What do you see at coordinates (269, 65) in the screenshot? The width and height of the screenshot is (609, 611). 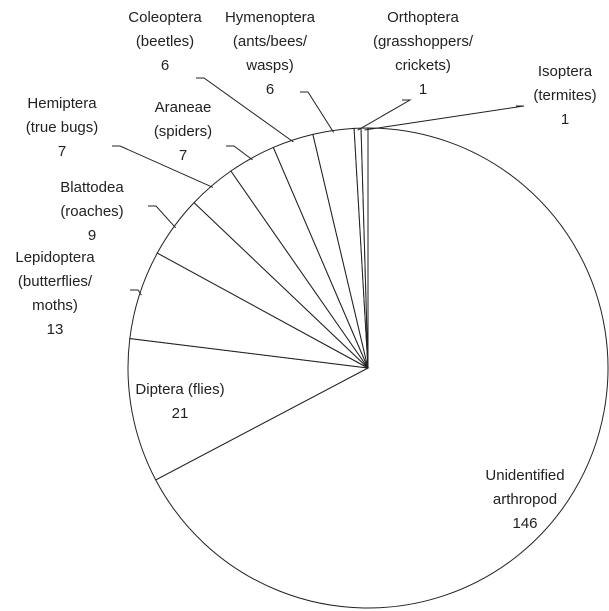 I see `slice-label: wasps)` at bounding box center [269, 65].